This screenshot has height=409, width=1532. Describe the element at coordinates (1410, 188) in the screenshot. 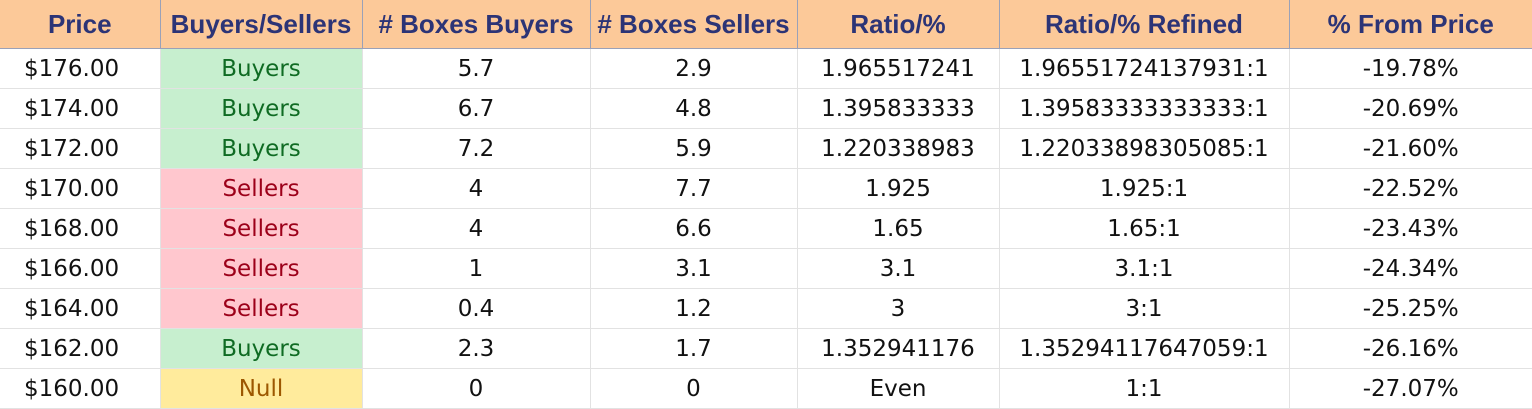

I see `pct-from-price-cell: -22.52%` at that location.